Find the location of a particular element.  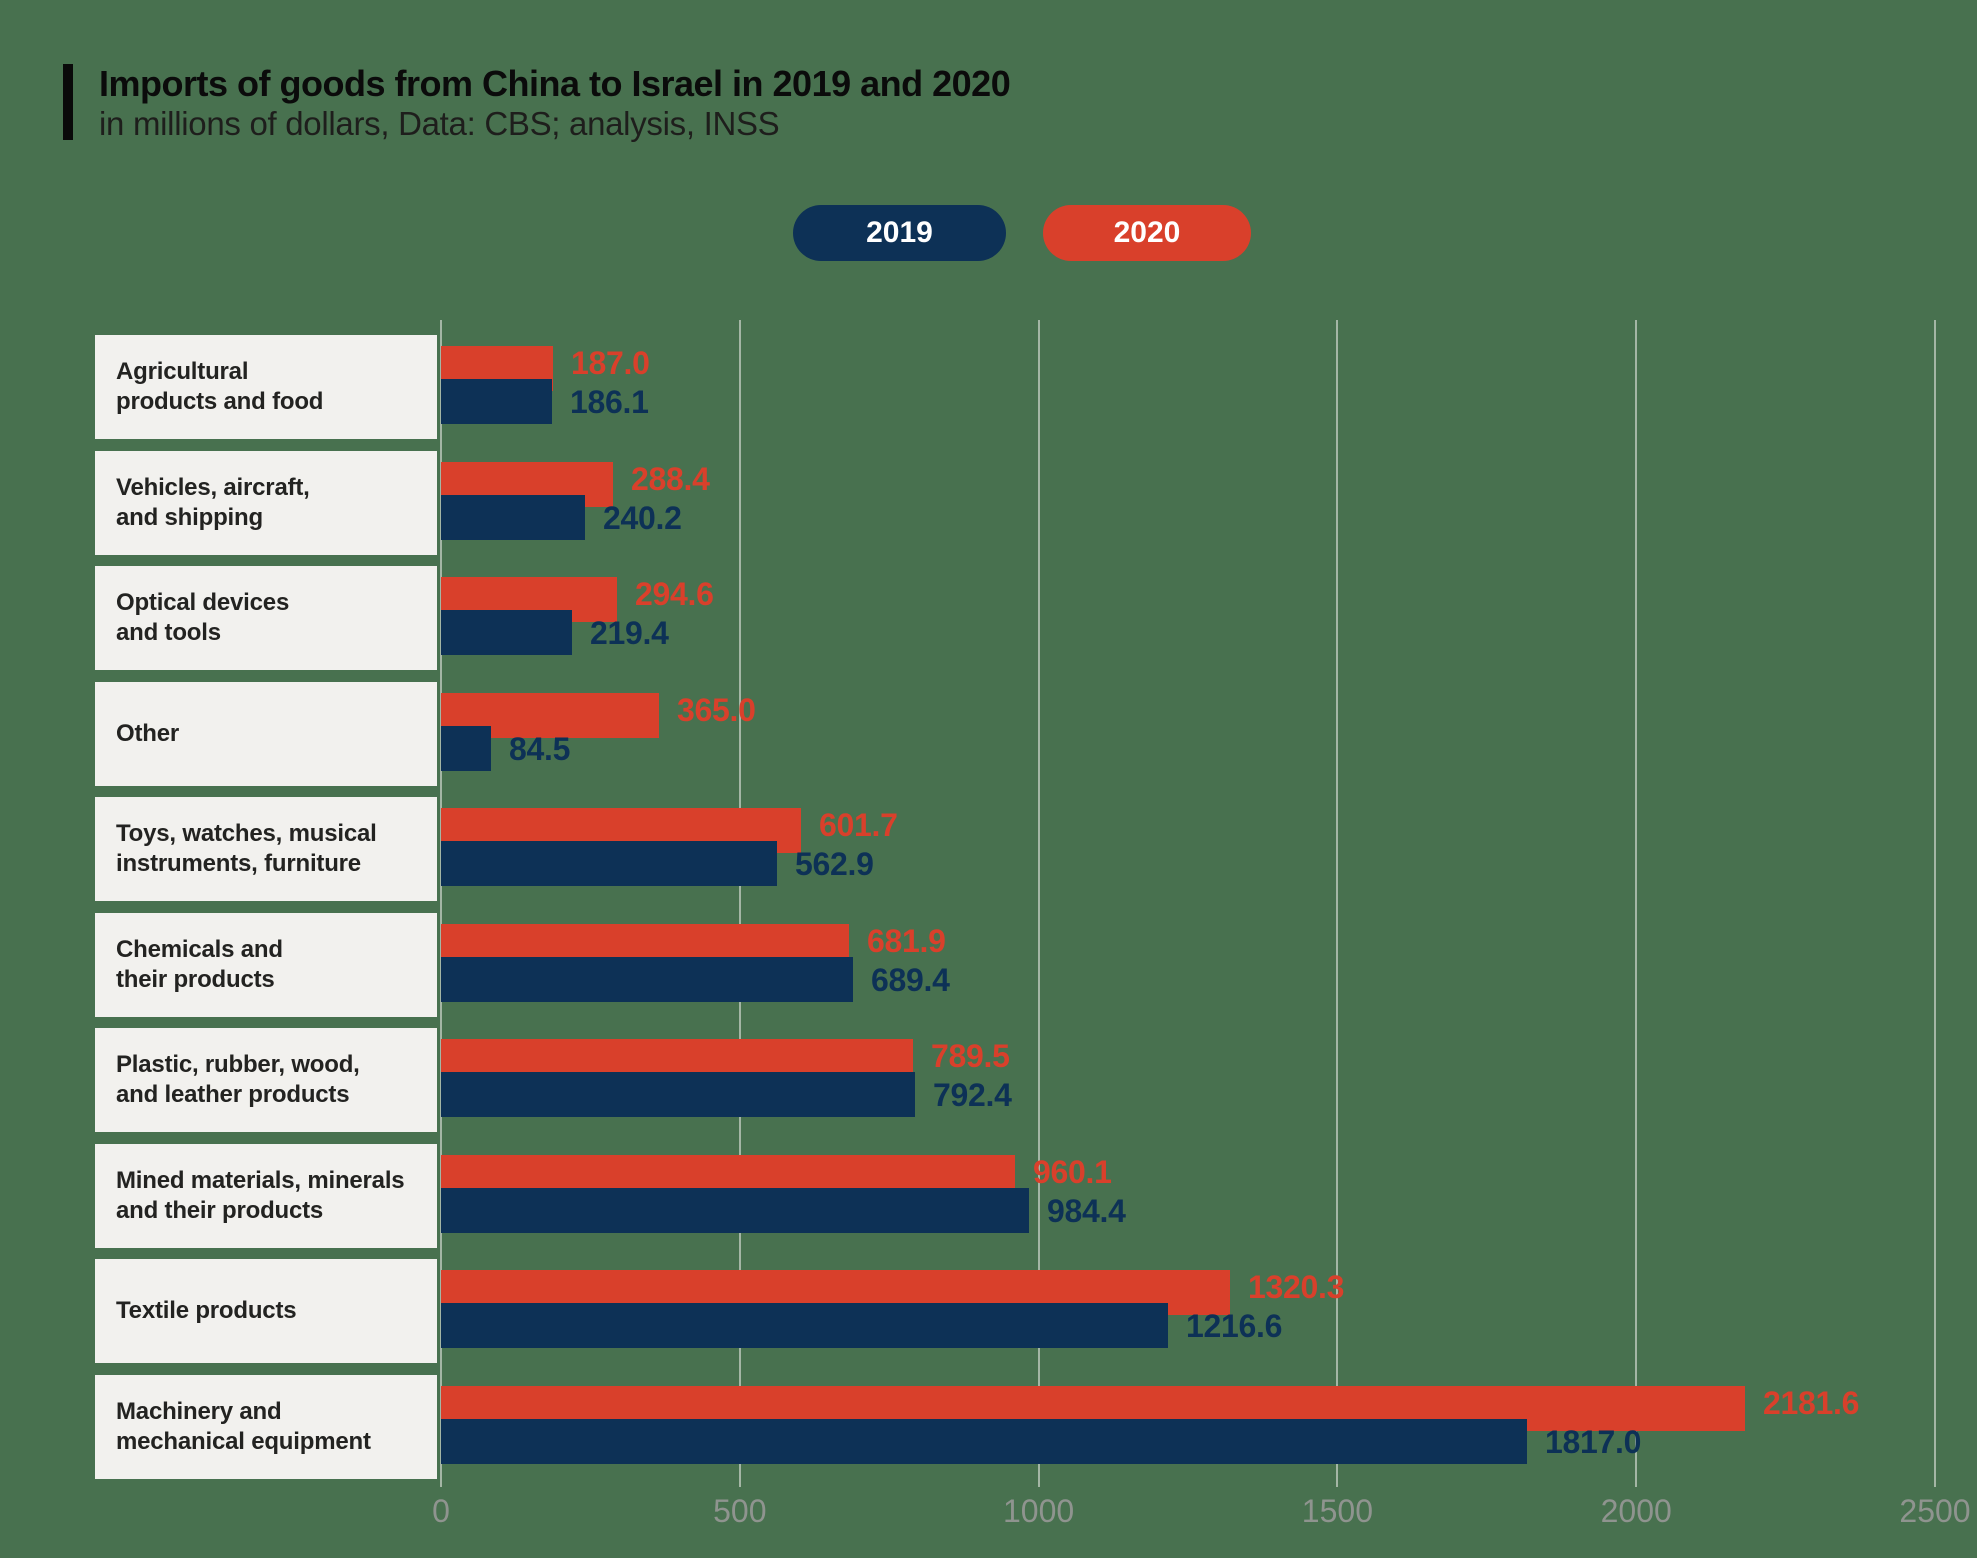

value-label-2020: 960.1 is located at coordinates (1072, 1171).